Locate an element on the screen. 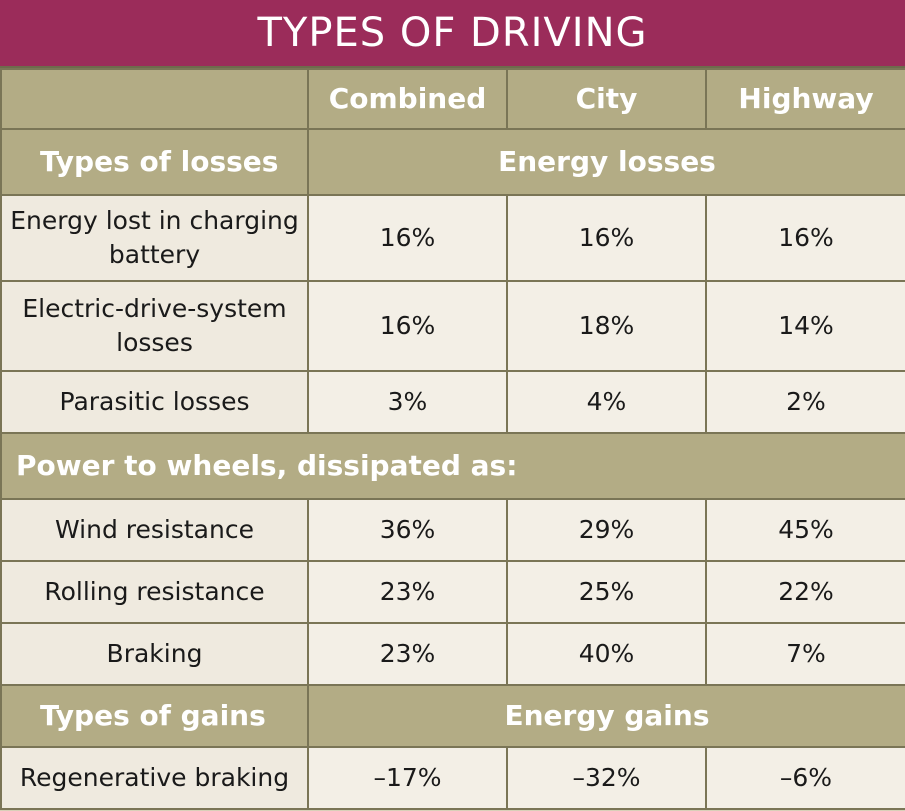  wheels-section-row: Power to wheels, dissipated as: is located at coordinates (452, 466).